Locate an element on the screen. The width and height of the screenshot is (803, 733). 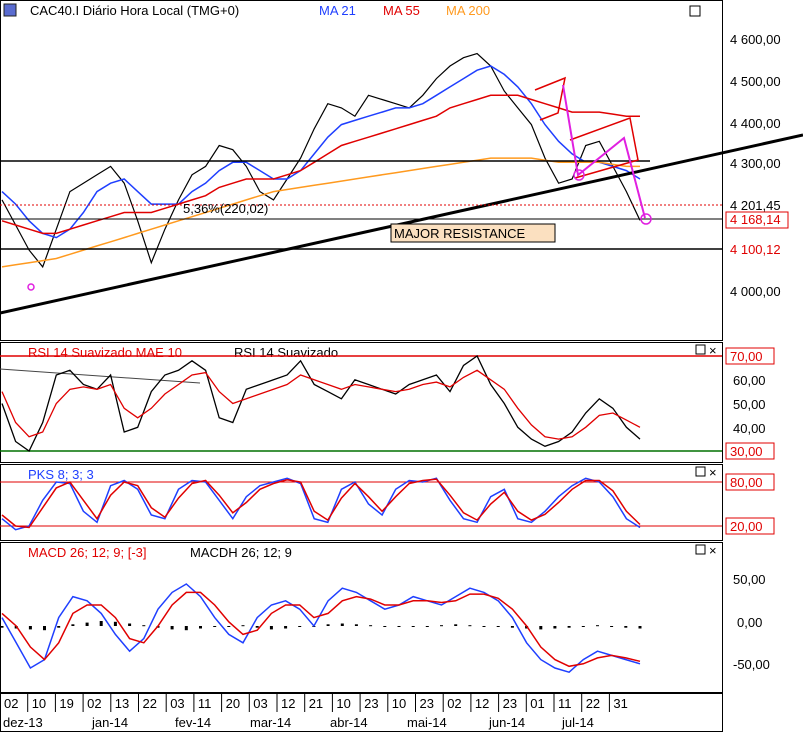
macd-histogram is located at coordinates (321, 626).